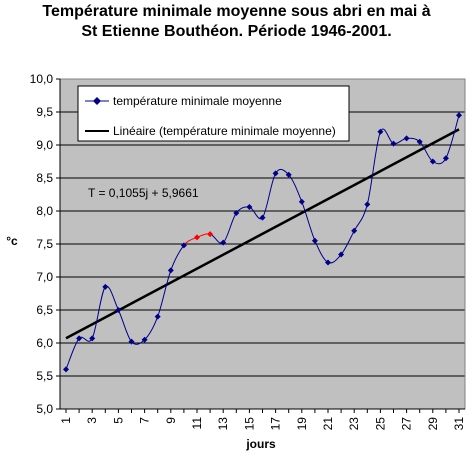 The width and height of the screenshot is (473, 464). I want to click on x-tick-label: 29, so click(433, 424).